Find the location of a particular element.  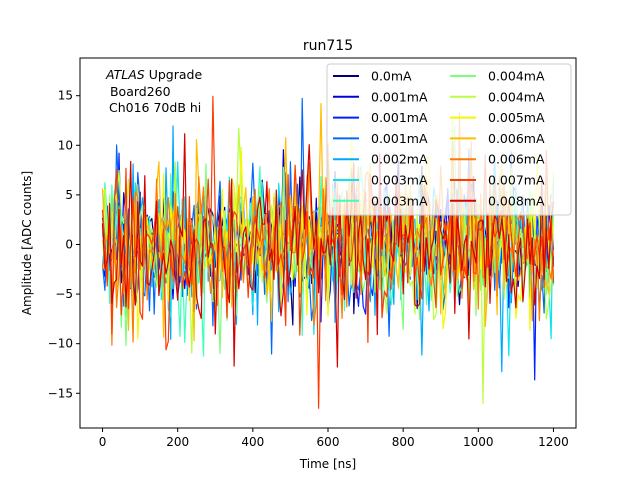

legend-item: 0.0mA is located at coordinates (372, 76).